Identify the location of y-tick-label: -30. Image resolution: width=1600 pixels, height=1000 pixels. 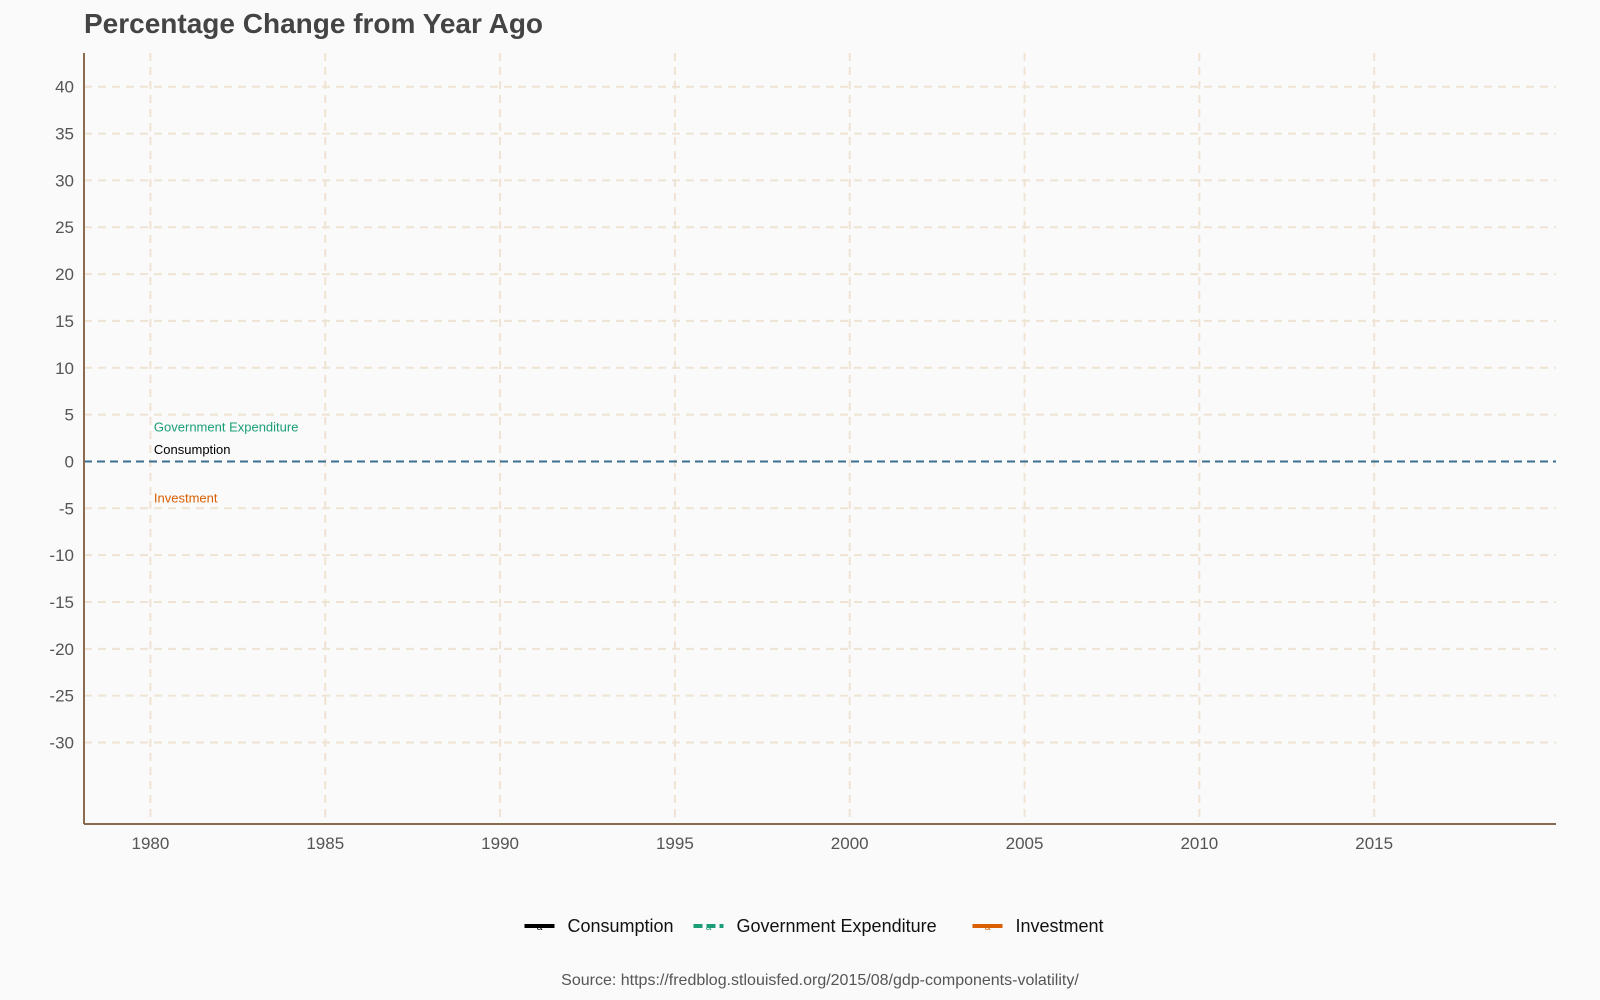
(61, 742).